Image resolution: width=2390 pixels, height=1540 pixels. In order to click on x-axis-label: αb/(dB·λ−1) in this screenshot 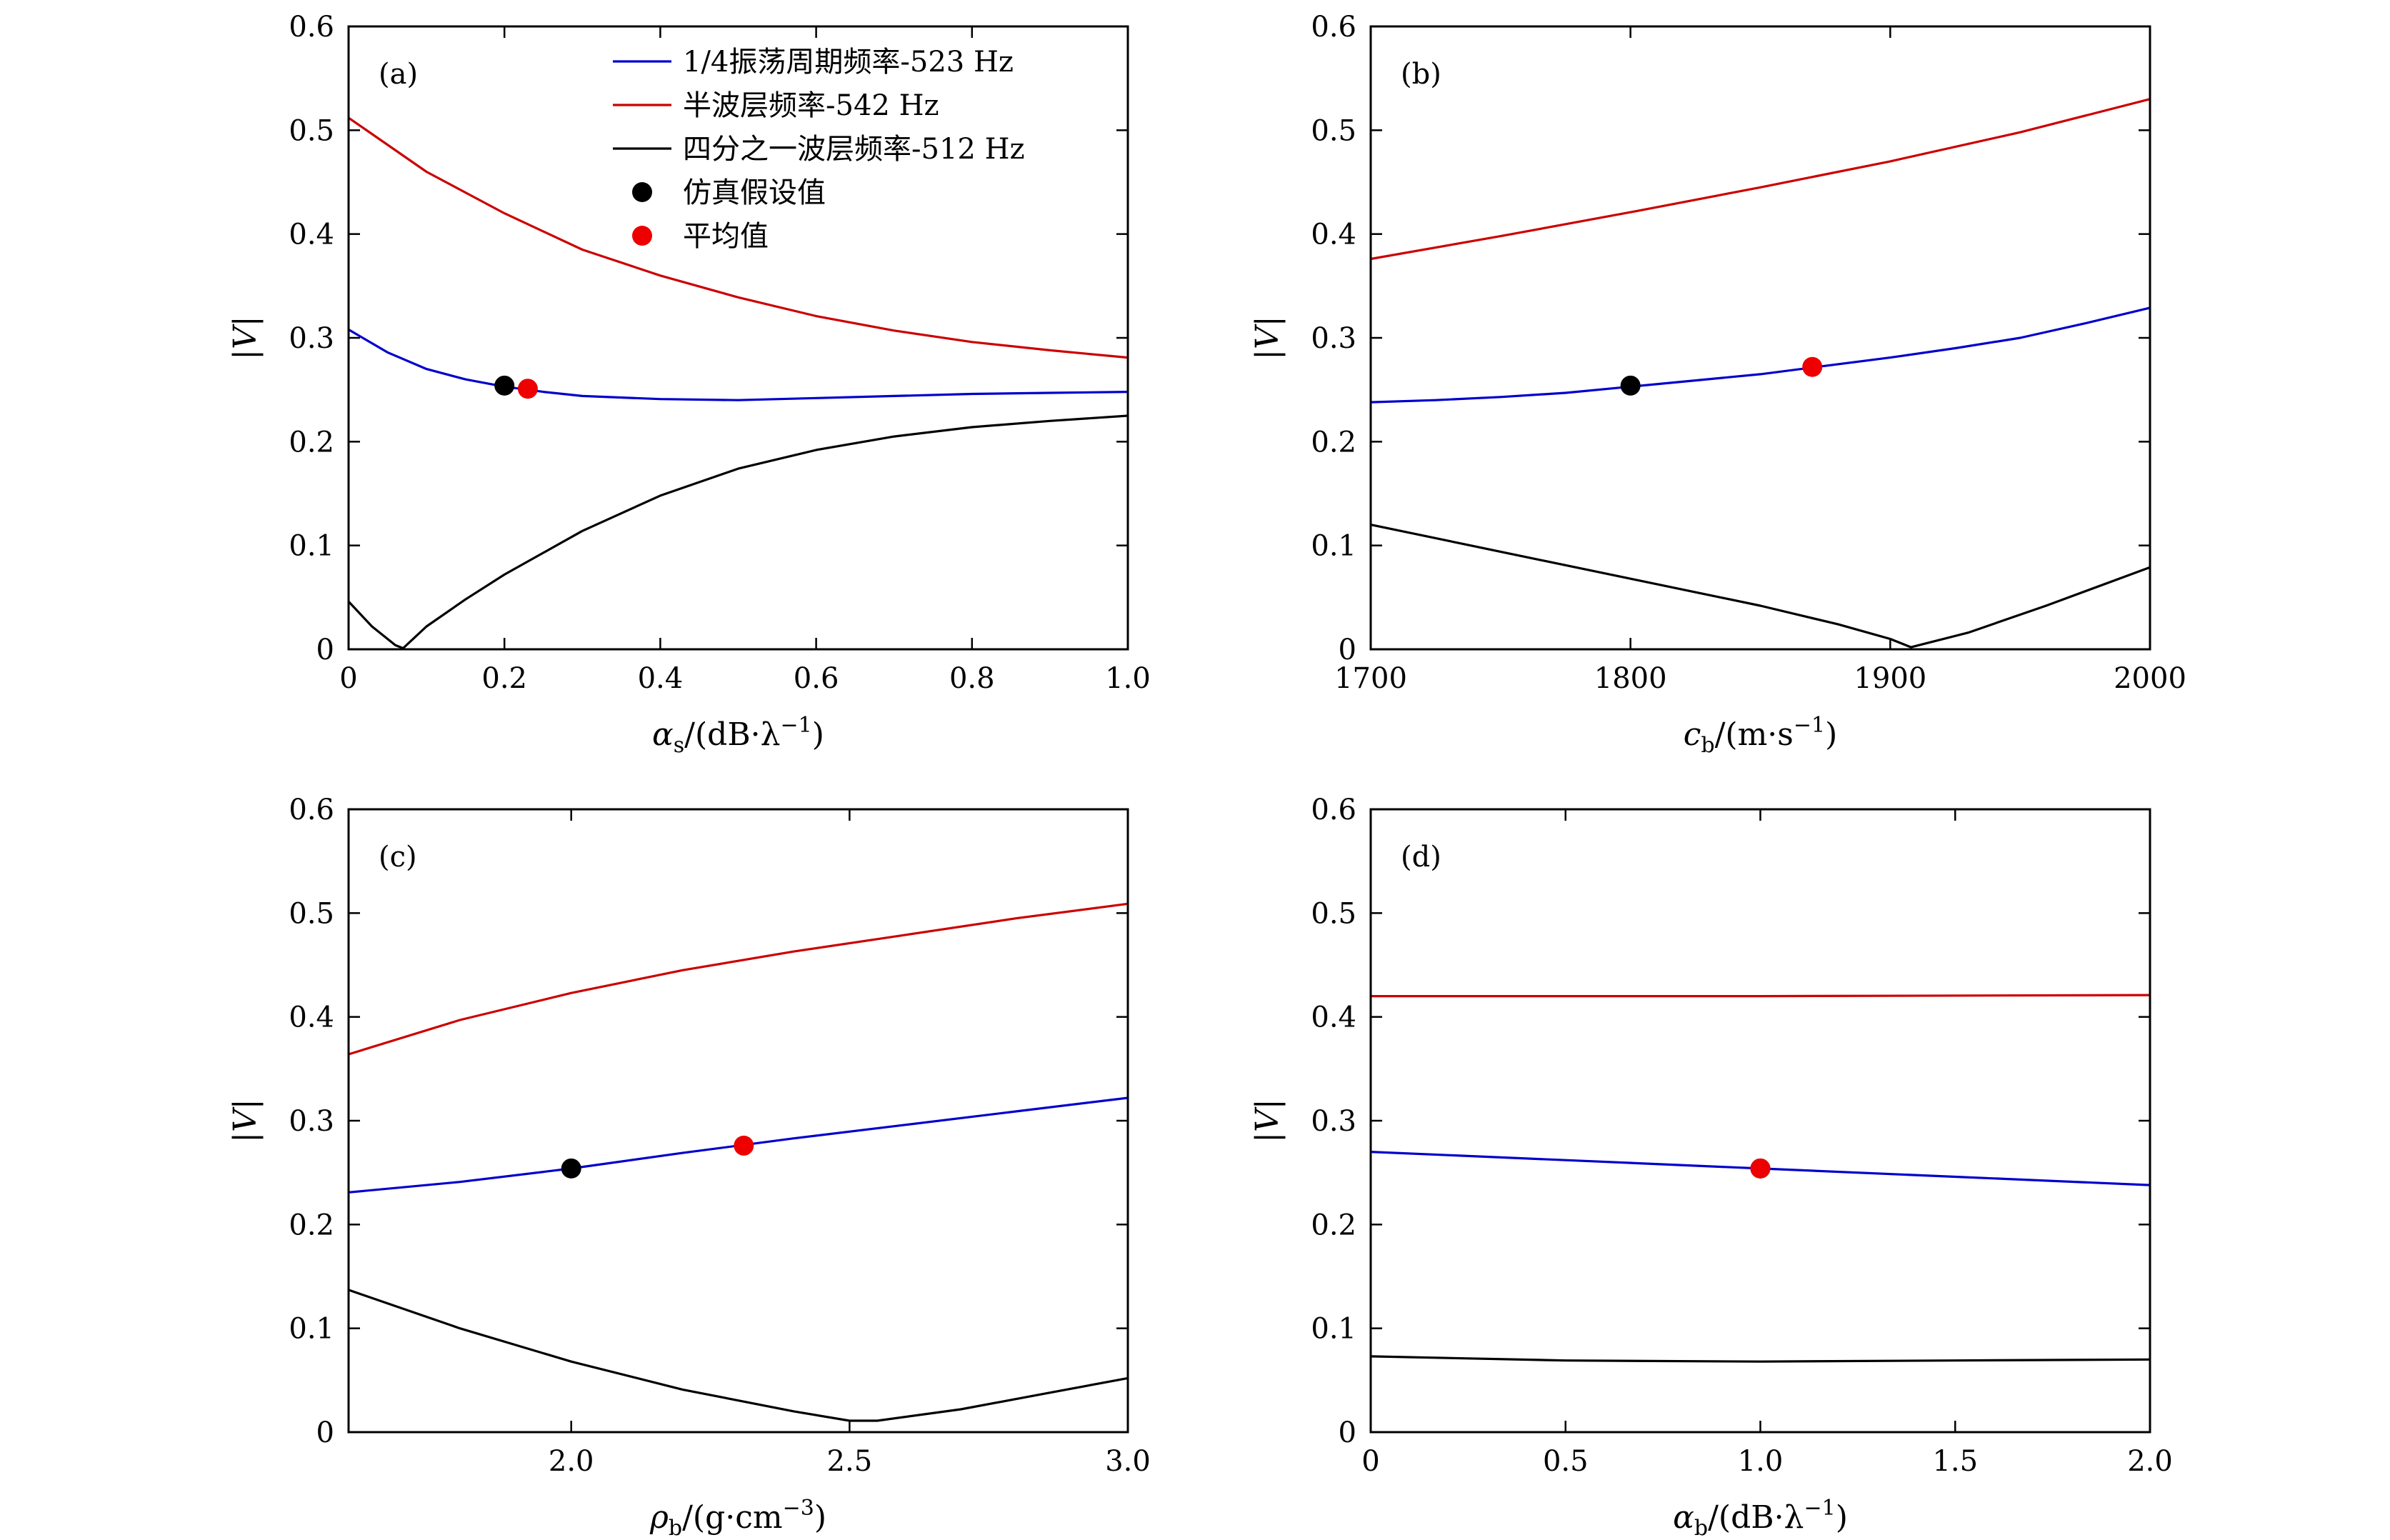, I will do `click(1760, 1518)`.